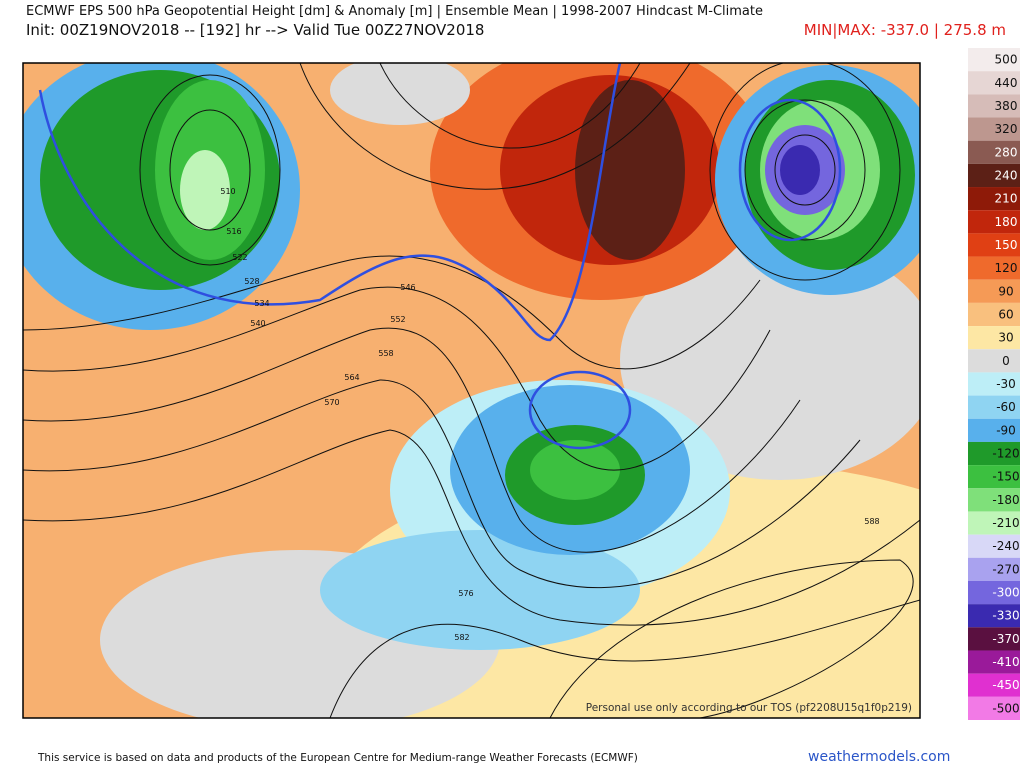 This screenshot has width=1024, height=768. Describe the element at coordinates (871, 521) in the screenshot. I see `contour-label: 588` at that location.